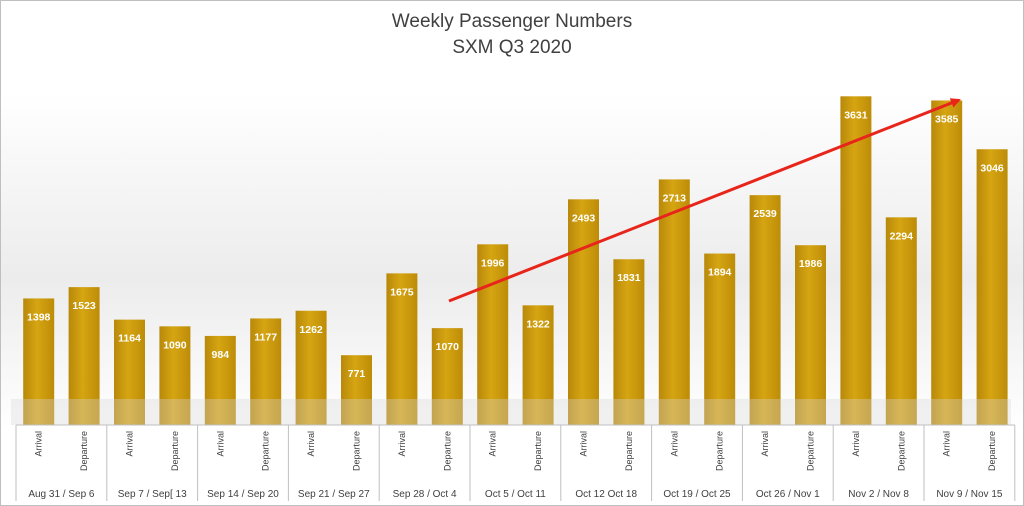 This screenshot has height=506, width=1024. Describe the element at coordinates (878, 494) in the screenshot. I see `week-tick-label: Nov 2 / Nov 8` at that location.